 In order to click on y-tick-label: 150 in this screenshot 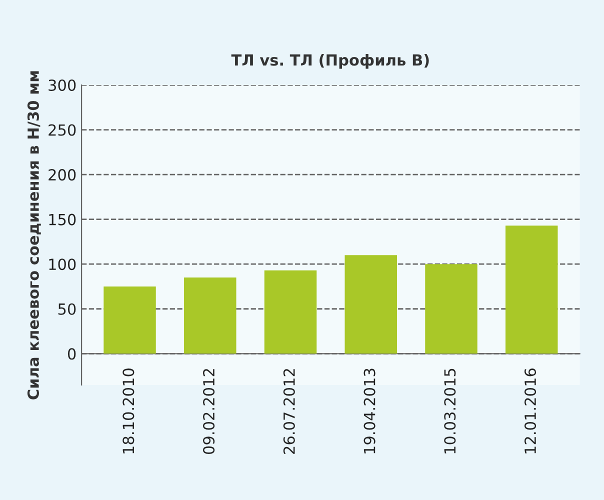, I will do `click(62, 220)`.